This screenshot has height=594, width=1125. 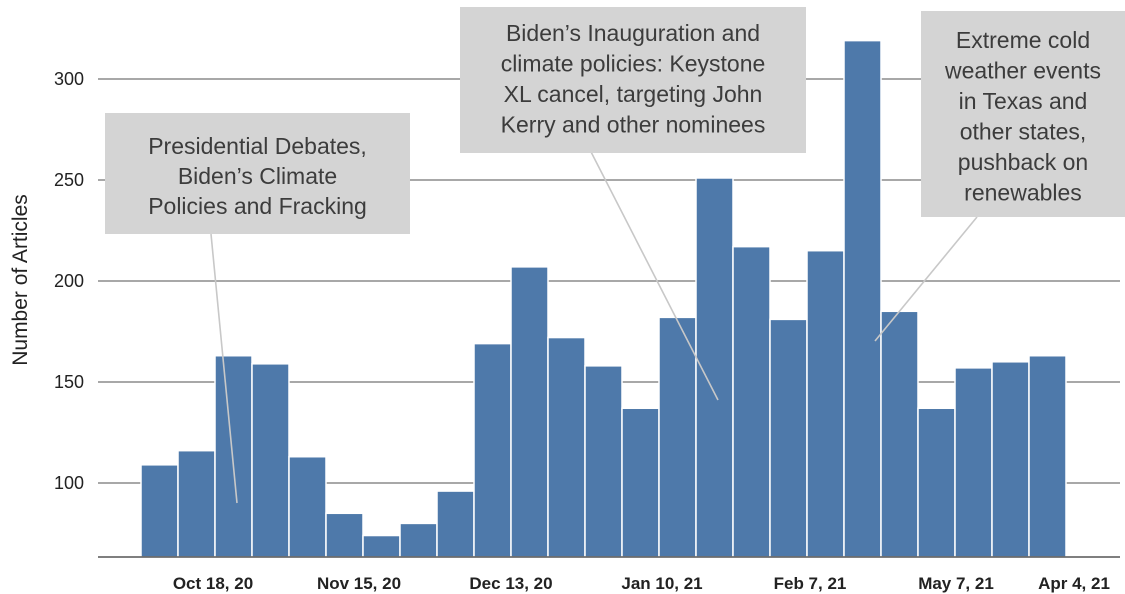 What do you see at coordinates (69, 180) in the screenshot?
I see `y-tick-label: 250` at bounding box center [69, 180].